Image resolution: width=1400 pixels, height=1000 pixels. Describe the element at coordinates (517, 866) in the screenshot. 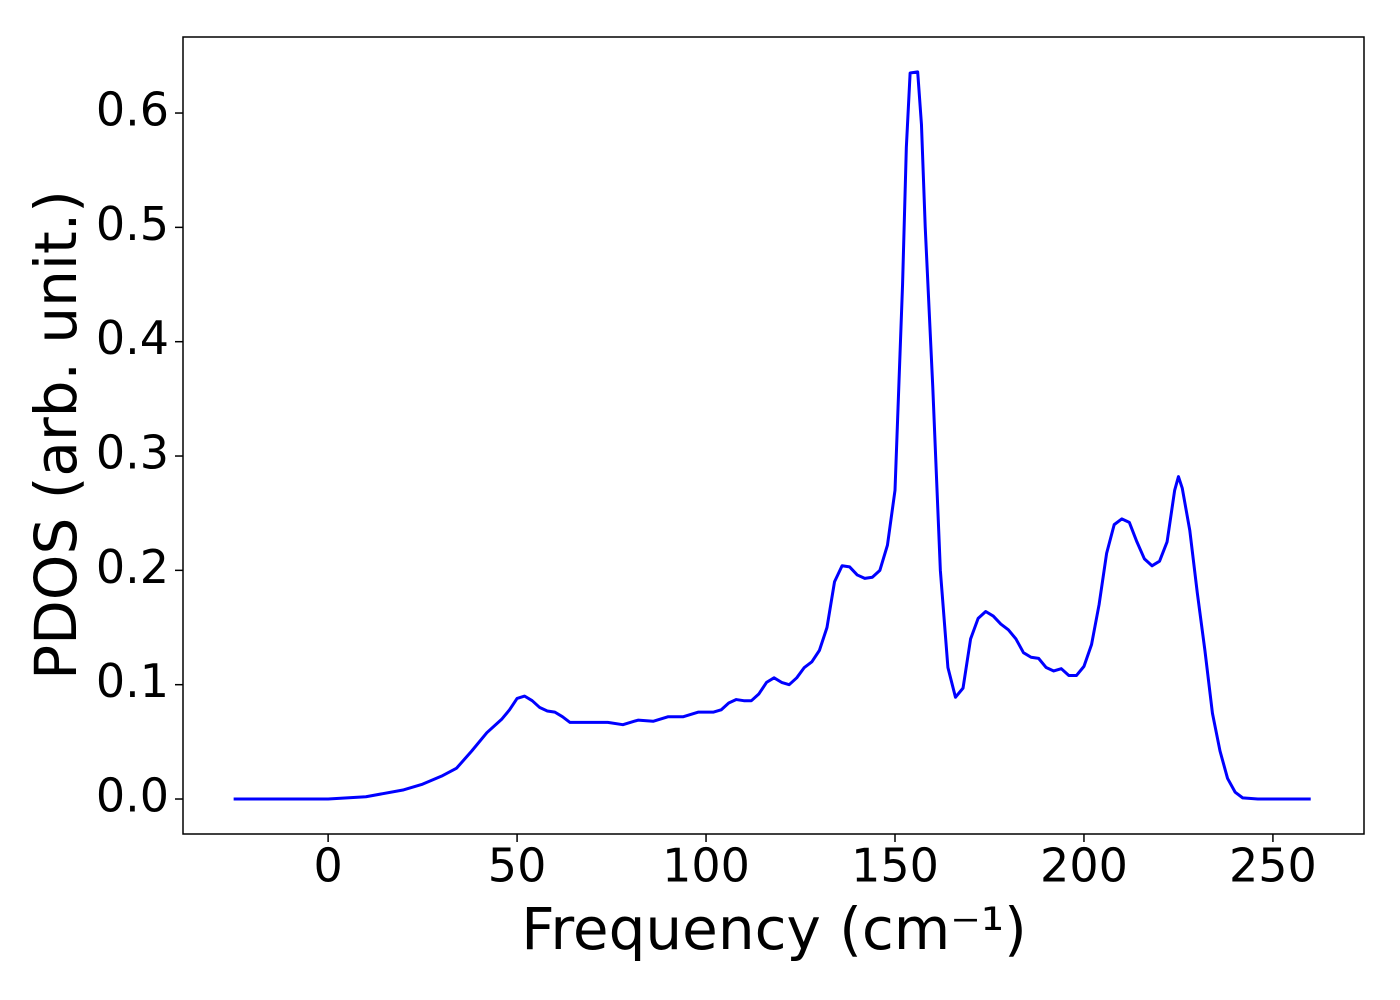

I see `x-tick-label: 50` at that location.